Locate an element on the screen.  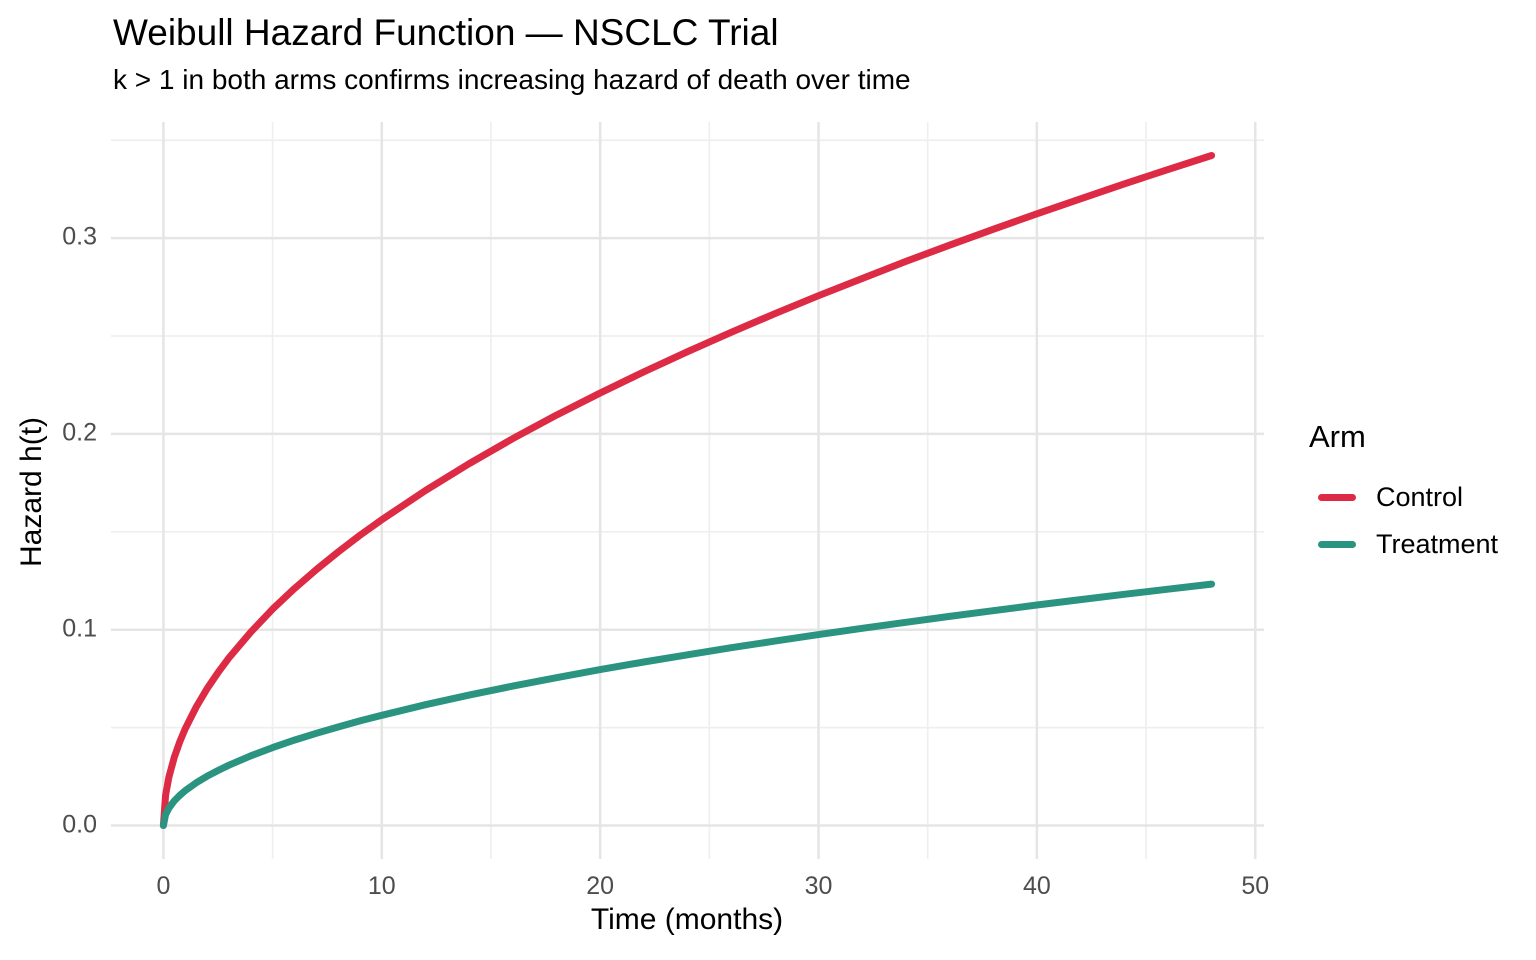
x-tick-label: 30 is located at coordinates (818, 886).